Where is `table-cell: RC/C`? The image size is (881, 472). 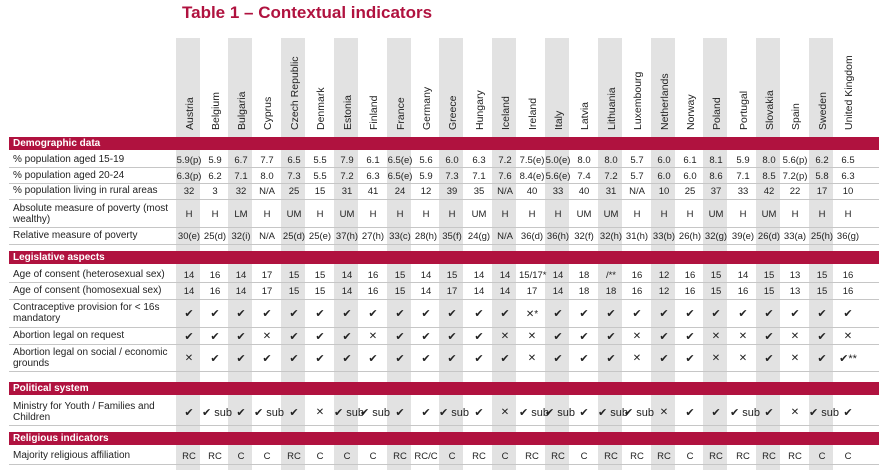
table-cell: RC/C is located at coordinates (426, 456).